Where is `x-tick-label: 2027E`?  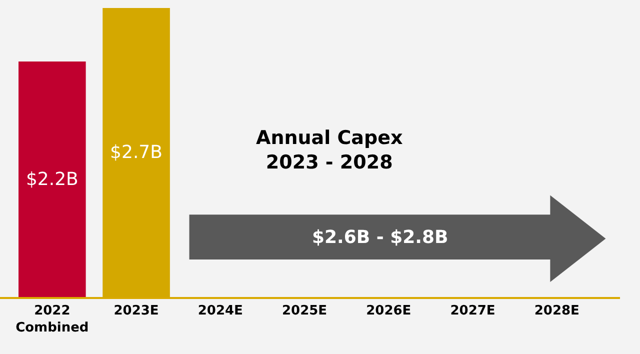 x-tick-label: 2027E is located at coordinates (473, 311).